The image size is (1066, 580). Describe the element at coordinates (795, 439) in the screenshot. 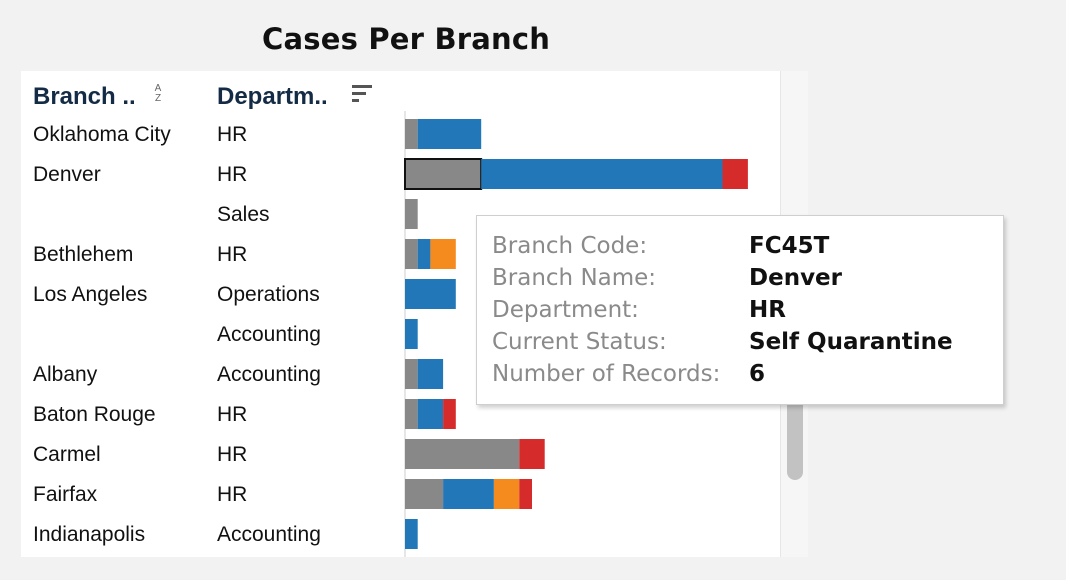

I see `scrollbar-thumb` at that location.